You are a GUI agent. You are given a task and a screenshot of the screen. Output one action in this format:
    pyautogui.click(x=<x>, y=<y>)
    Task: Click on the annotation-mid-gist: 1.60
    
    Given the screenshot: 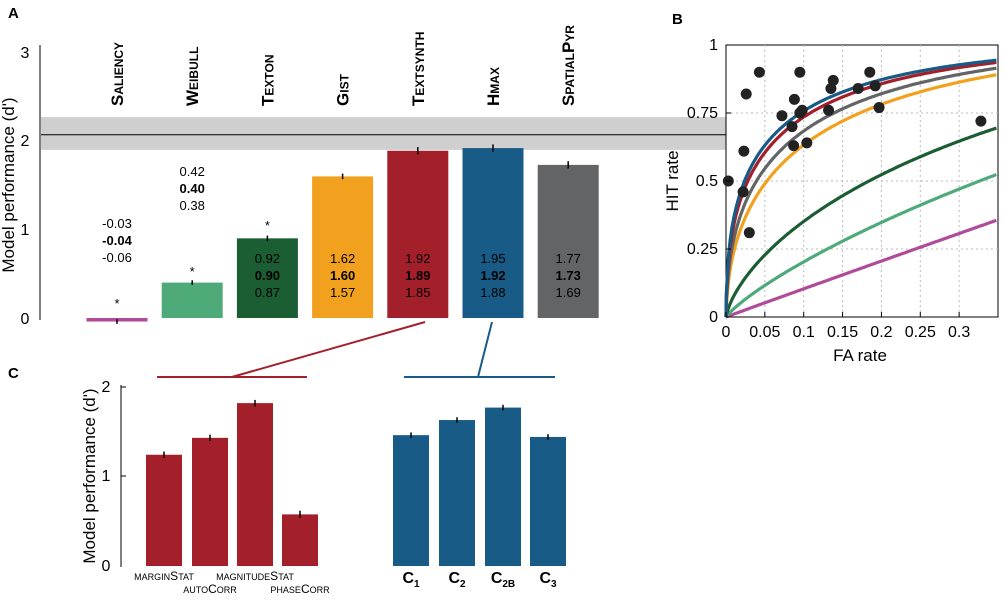 What is the action you would take?
    pyautogui.click(x=342, y=275)
    